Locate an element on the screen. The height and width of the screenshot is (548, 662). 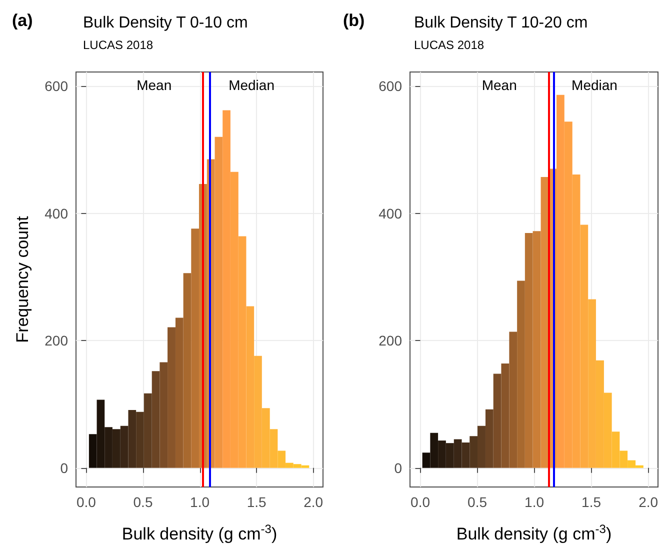
chart-title: Bulk Density T 0-10 cm is located at coordinates (165, 23).